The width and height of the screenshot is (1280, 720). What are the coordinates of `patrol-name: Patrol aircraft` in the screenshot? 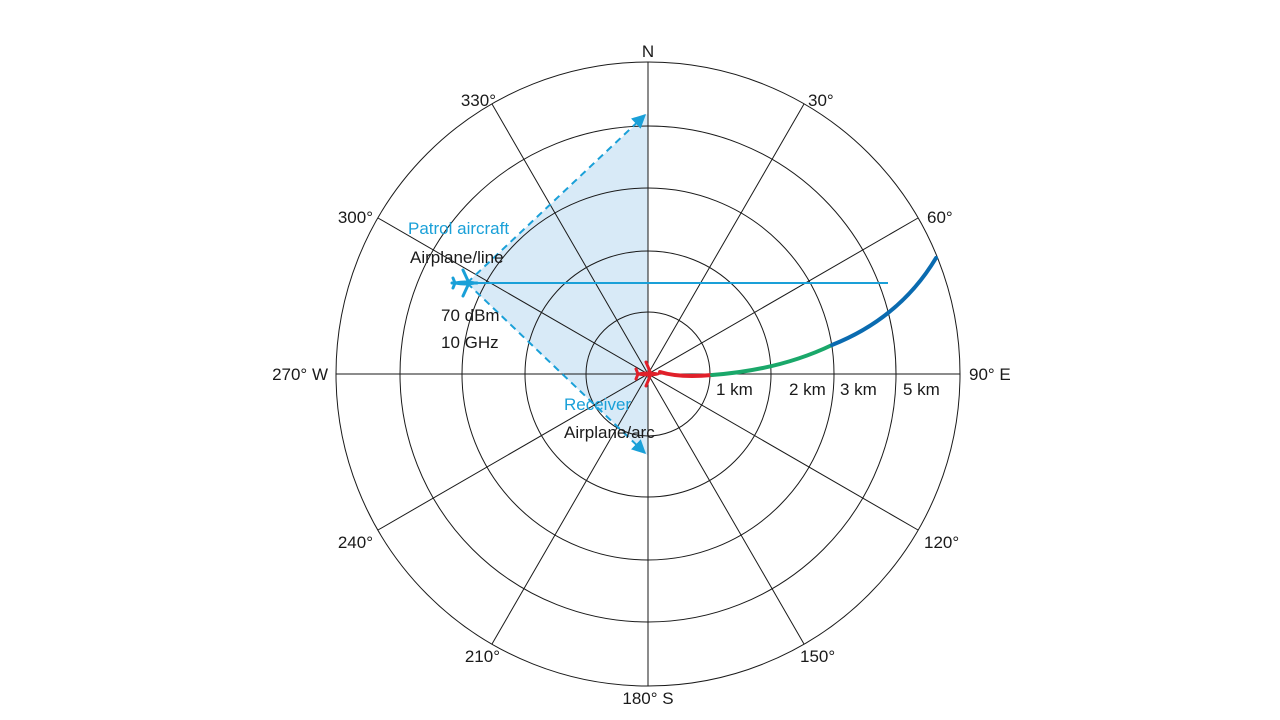 It's located at (458, 228).